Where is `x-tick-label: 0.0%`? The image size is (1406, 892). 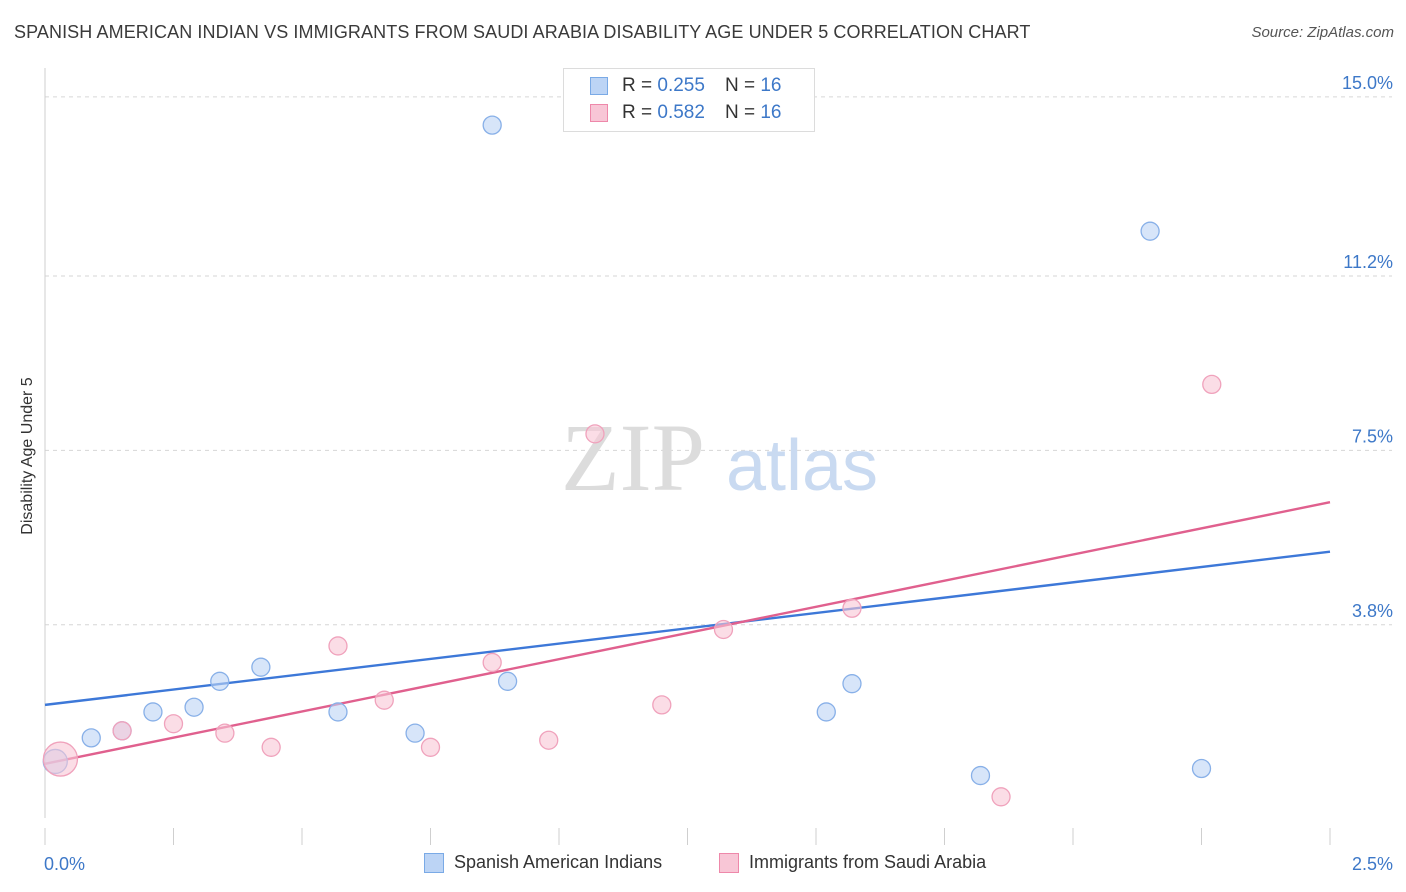 x-tick-label: 0.0% is located at coordinates (64, 864).